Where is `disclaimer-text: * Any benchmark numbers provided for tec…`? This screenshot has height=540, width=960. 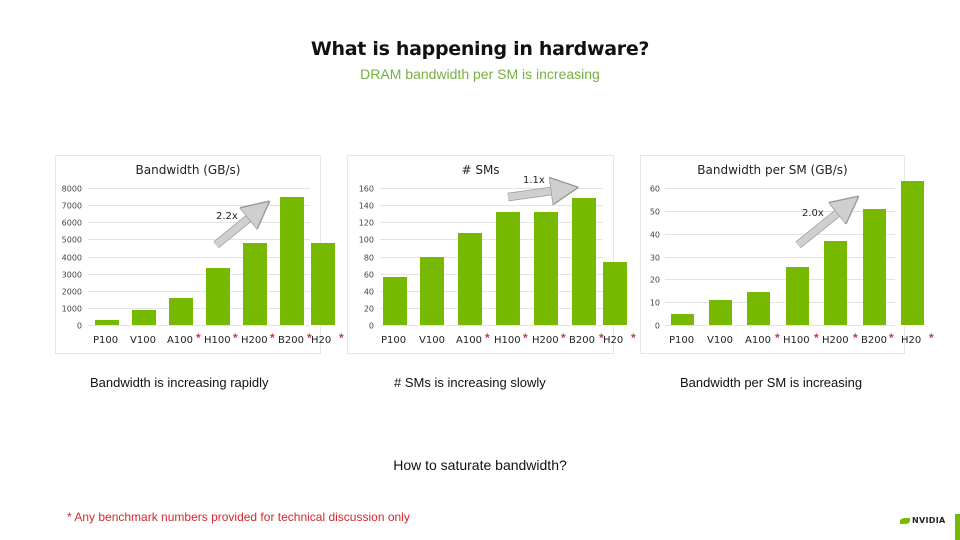
disclaimer-text: * Any benchmark numbers provided for tec… is located at coordinates (238, 517).